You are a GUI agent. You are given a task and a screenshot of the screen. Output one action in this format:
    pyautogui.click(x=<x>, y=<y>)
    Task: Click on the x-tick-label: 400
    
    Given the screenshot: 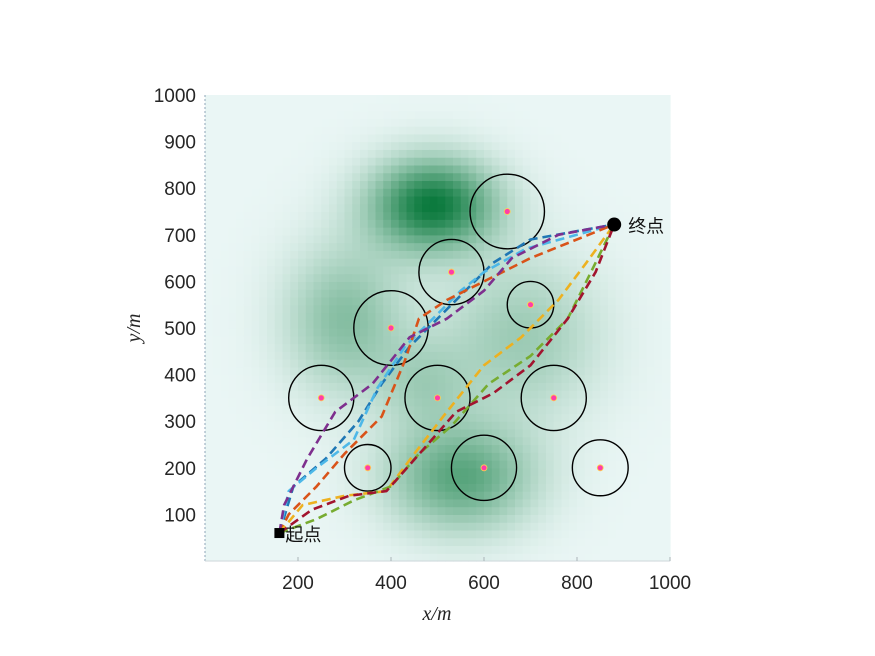 What is the action you would take?
    pyautogui.click(x=391, y=583)
    